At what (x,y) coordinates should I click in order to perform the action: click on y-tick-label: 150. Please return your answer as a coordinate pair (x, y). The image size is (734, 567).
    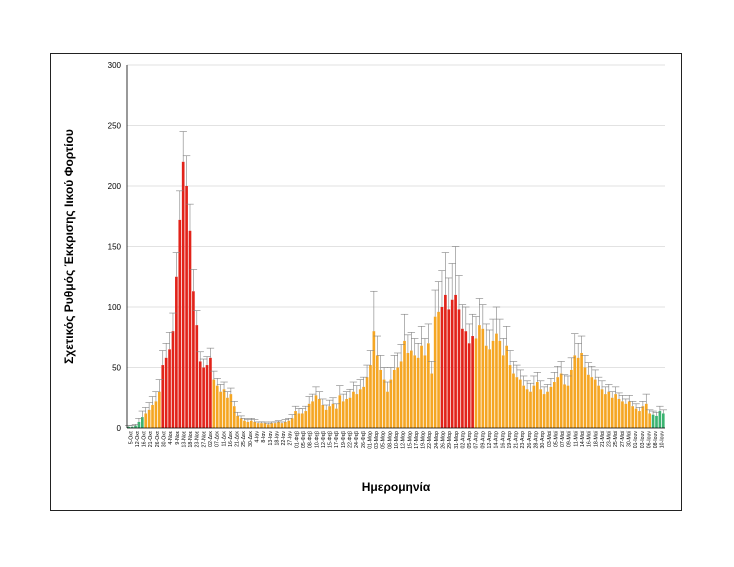
    Looking at the image, I should click on (115, 247).